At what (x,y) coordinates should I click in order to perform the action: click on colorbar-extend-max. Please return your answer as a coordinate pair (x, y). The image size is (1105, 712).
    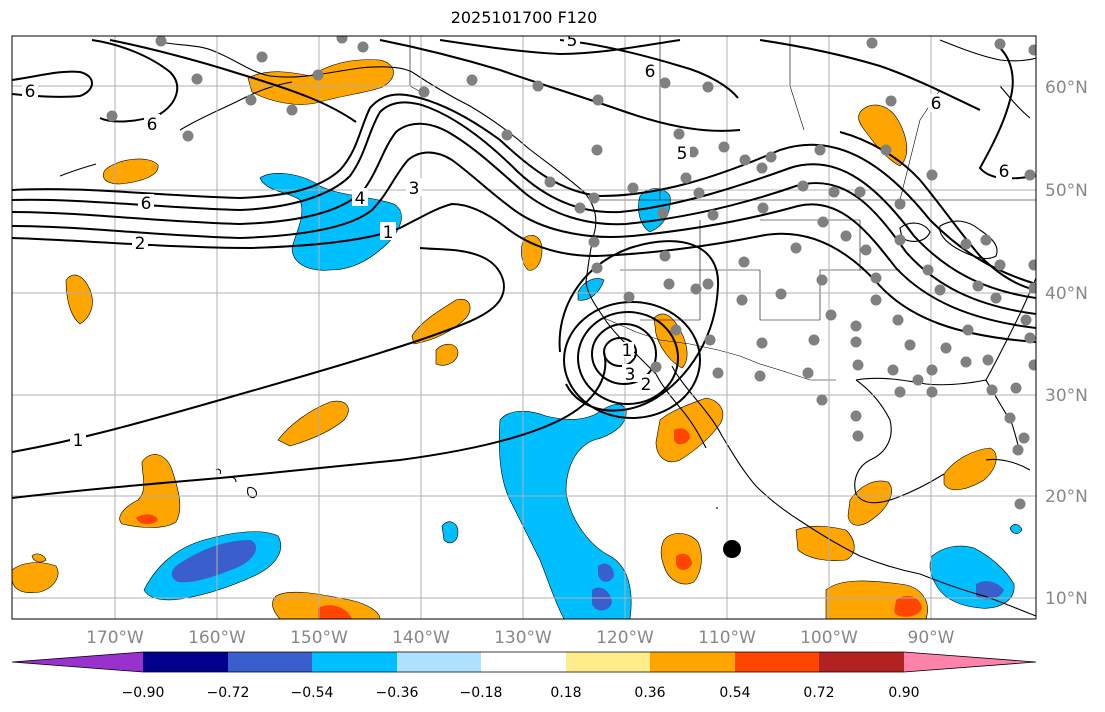
    Looking at the image, I should click on (970, 662).